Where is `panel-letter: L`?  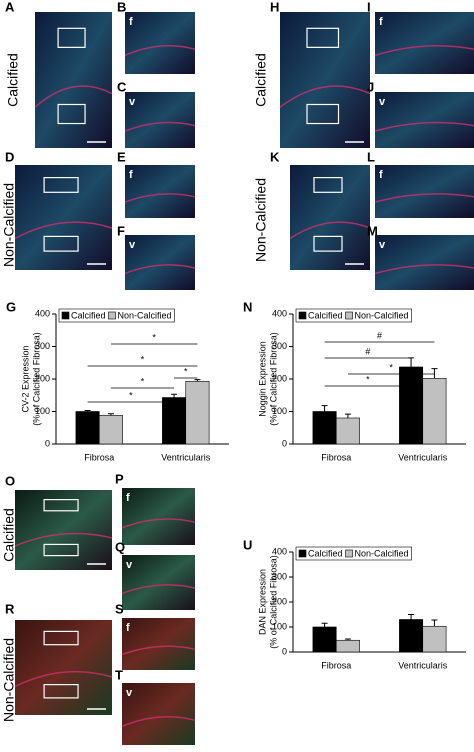
panel-letter: L is located at coordinates (371, 156).